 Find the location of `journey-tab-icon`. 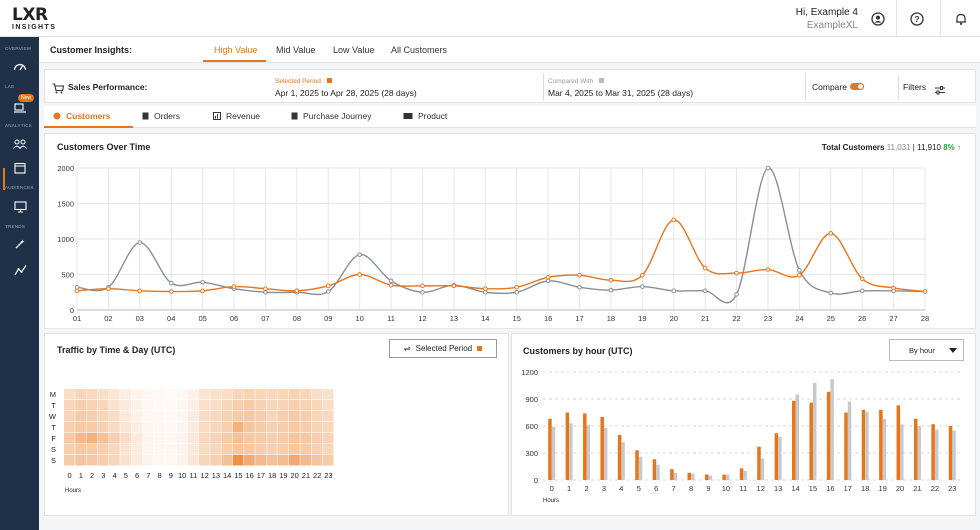

journey-tab-icon is located at coordinates (294, 116).